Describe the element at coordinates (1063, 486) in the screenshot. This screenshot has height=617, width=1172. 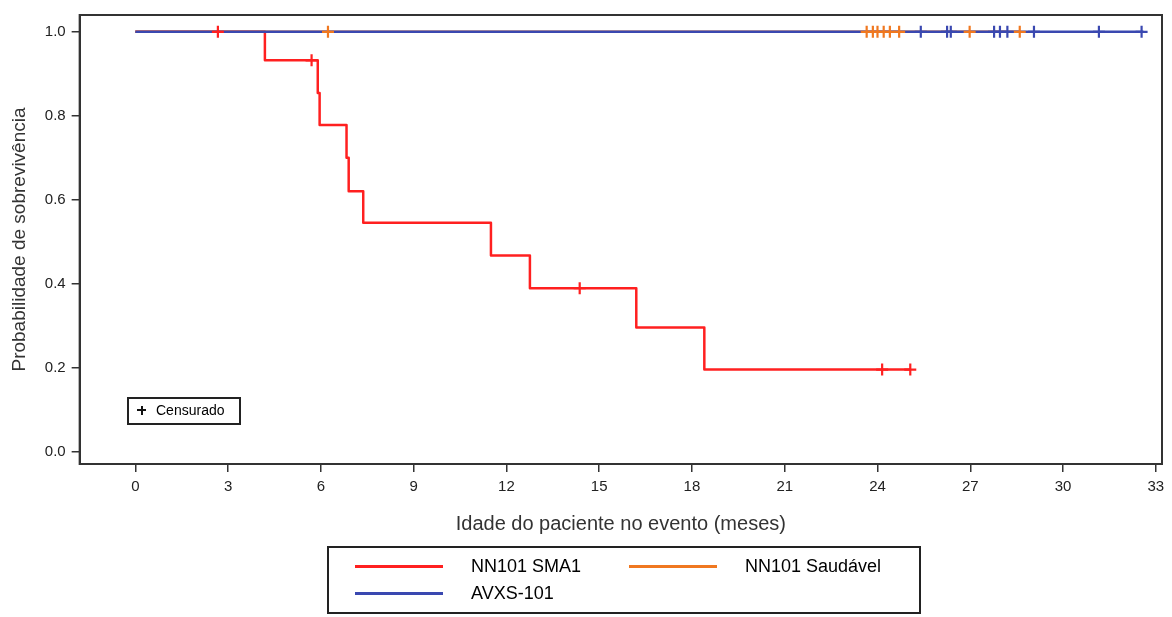
I see `x-tick-label: 30` at that location.